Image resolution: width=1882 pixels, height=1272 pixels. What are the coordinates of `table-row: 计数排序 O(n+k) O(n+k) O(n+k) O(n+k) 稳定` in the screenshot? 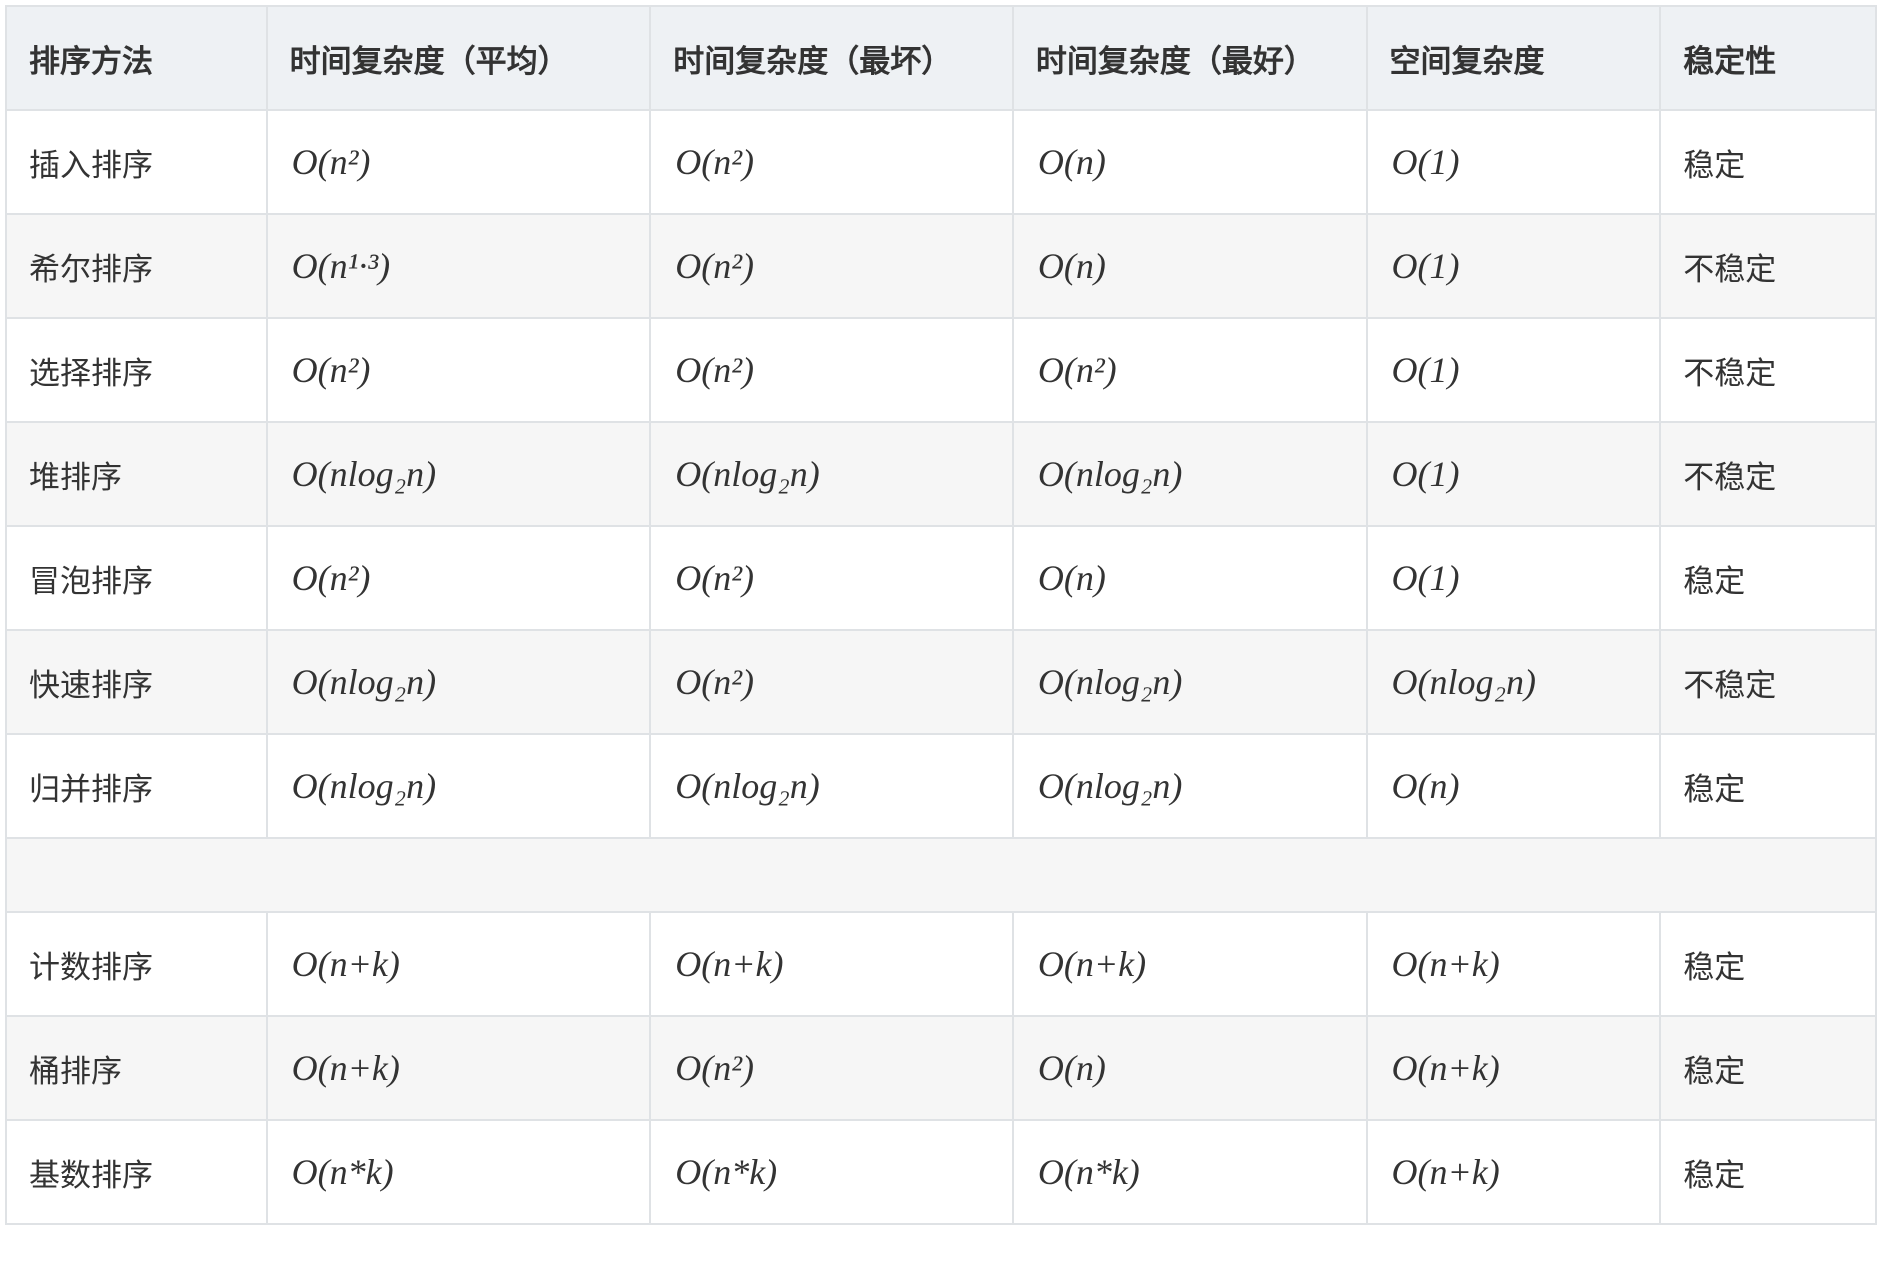 It's located at (941, 964).